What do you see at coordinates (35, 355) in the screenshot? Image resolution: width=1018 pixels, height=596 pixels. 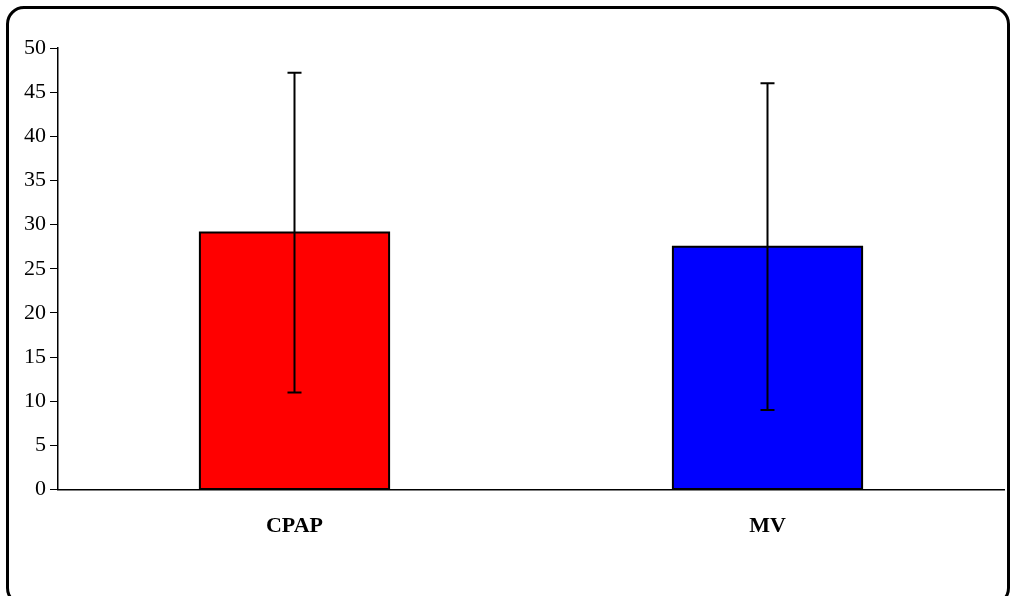 I see `y-tick-label: 15` at bounding box center [35, 355].